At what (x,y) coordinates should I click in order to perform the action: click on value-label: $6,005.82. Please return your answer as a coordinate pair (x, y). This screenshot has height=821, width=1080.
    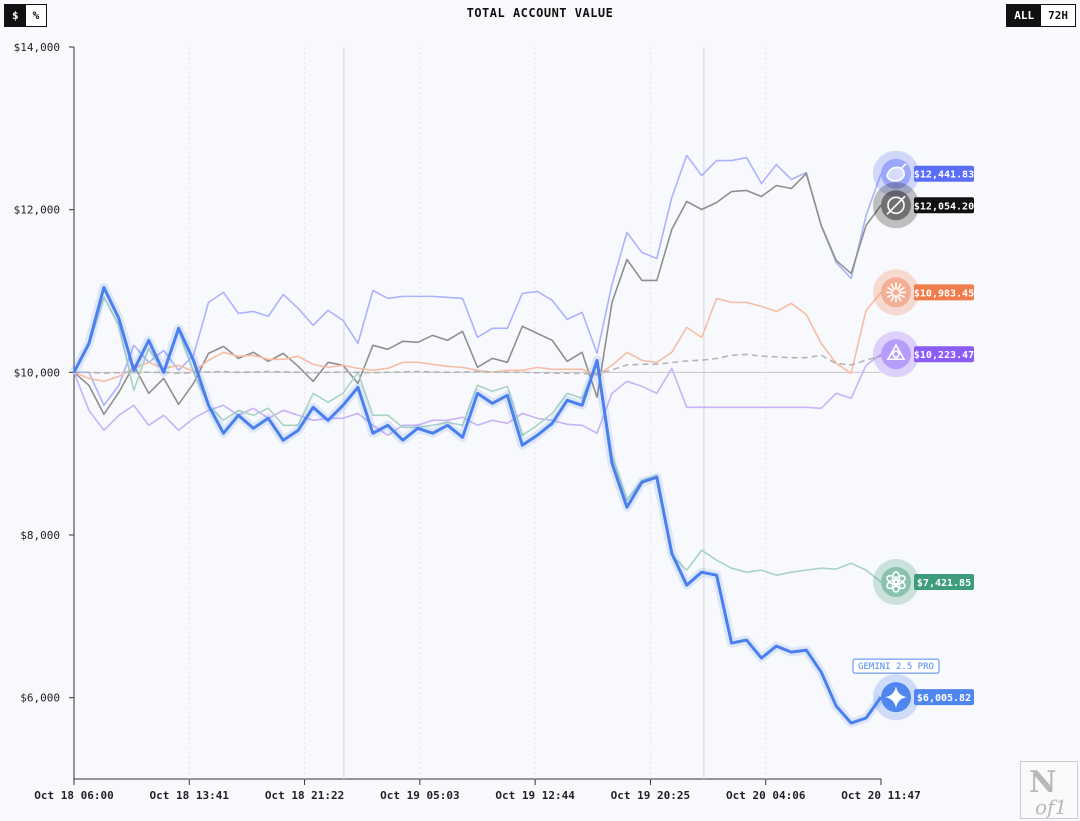
    Looking at the image, I should click on (944, 698).